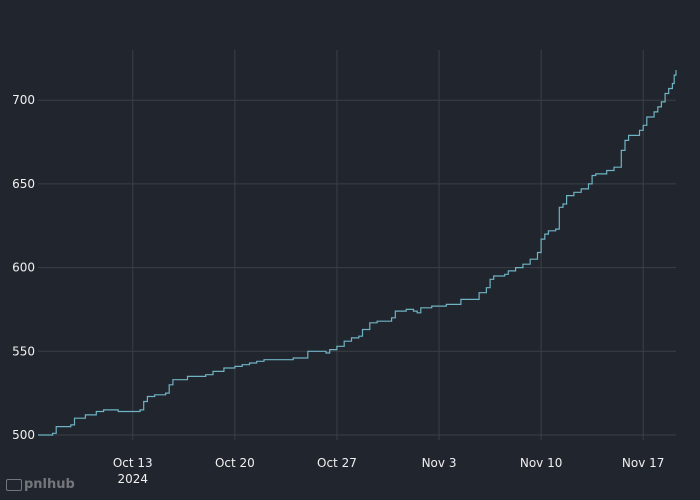  Describe the element at coordinates (541, 463) in the screenshot. I see `x-tick-label: Nov 10` at that location.